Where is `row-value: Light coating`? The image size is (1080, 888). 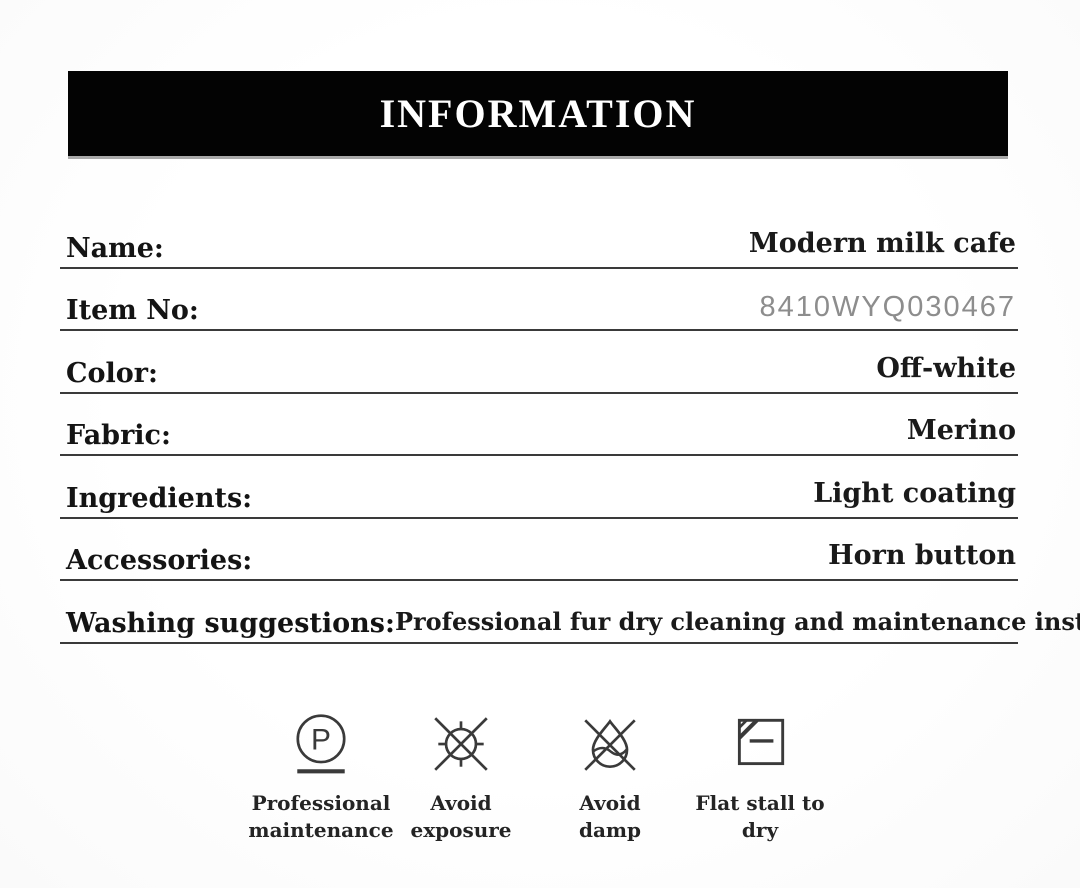
row-value: Light coating is located at coordinates (914, 493).